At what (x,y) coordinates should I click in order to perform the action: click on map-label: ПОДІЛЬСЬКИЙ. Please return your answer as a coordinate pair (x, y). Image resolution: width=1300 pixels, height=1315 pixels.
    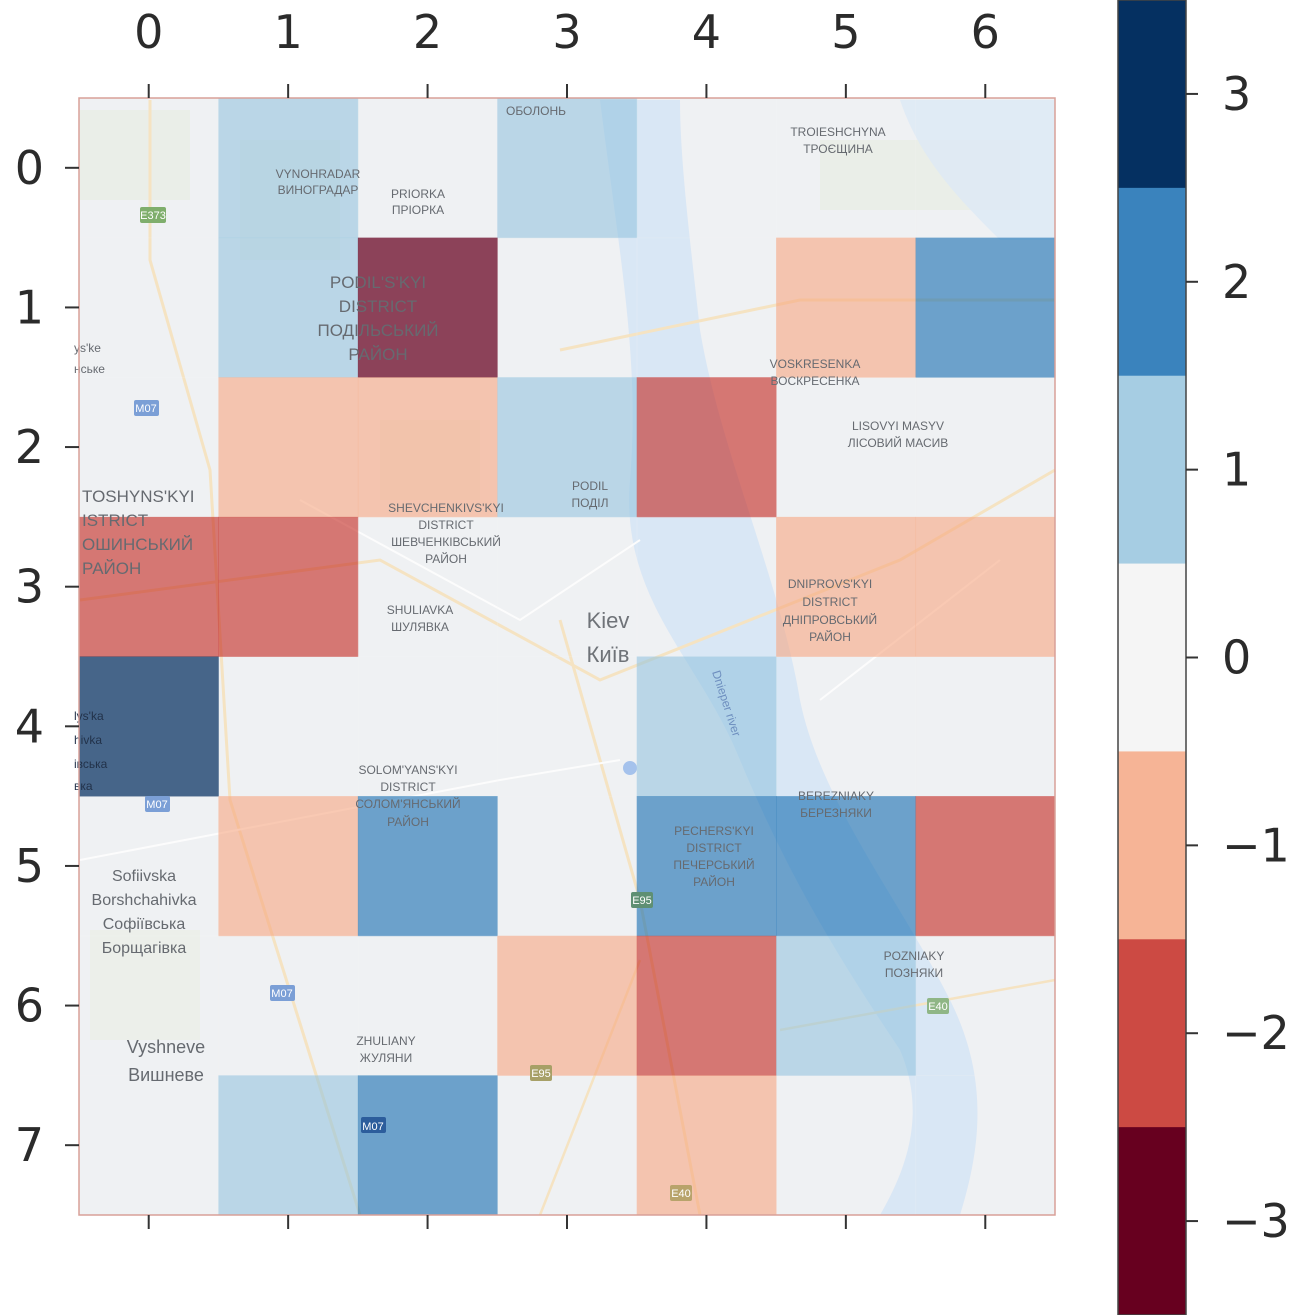
    Looking at the image, I should click on (377, 330).